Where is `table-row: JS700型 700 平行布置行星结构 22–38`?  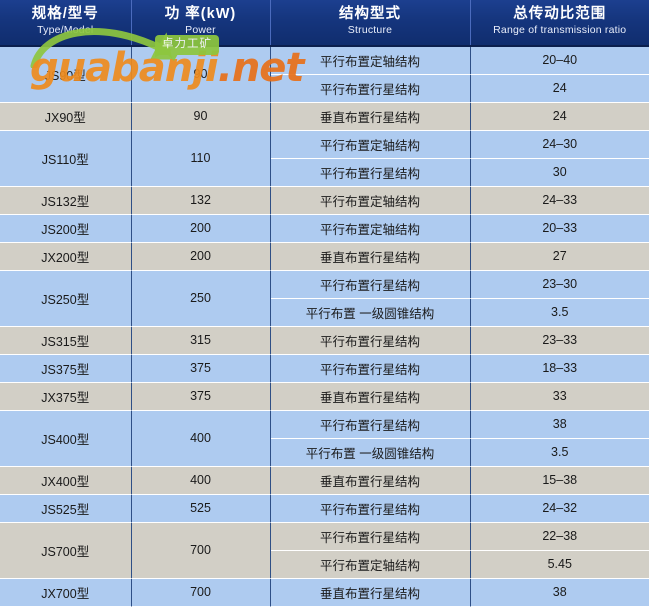
table-row: JS700型 700 平行布置行星结构 22–38 is located at coordinates (324, 550).